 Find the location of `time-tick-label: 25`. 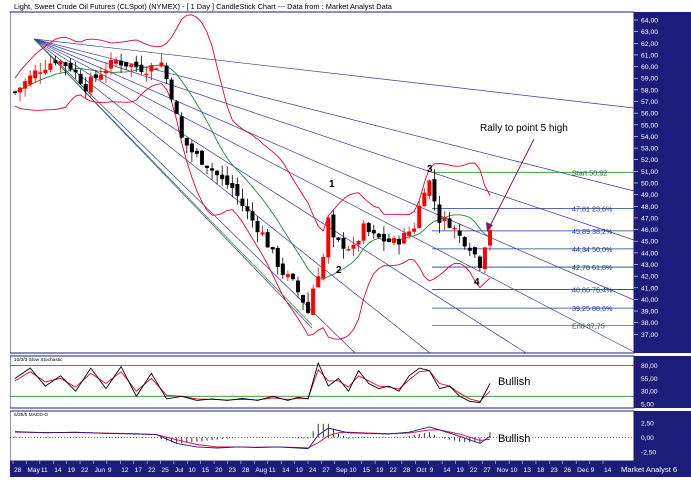

time-tick-label: 25 is located at coordinates (166, 470).